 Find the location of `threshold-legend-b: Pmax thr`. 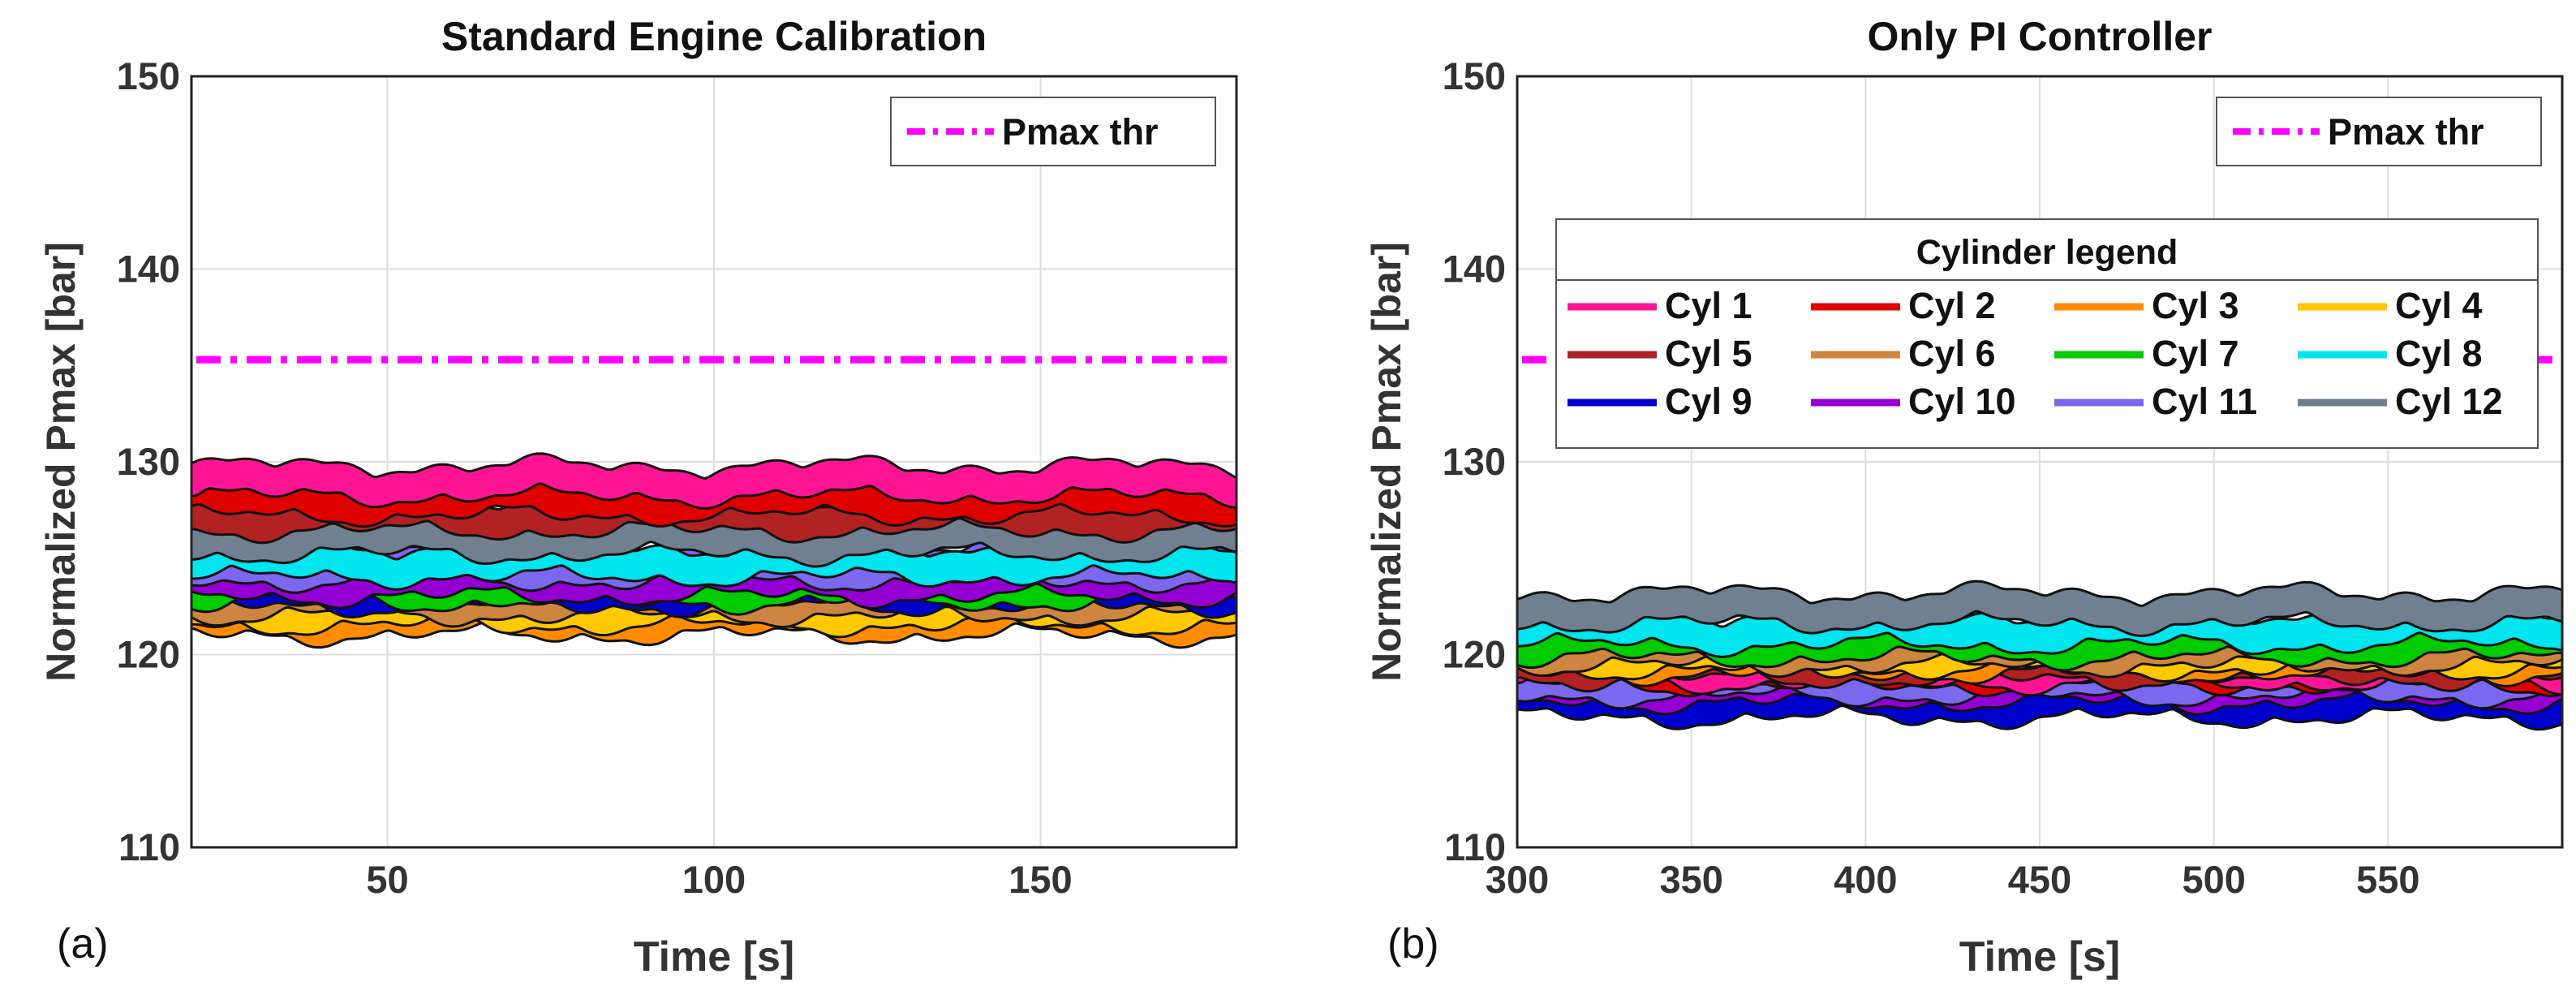

threshold-legend-b: Pmax thr is located at coordinates (2379, 131).